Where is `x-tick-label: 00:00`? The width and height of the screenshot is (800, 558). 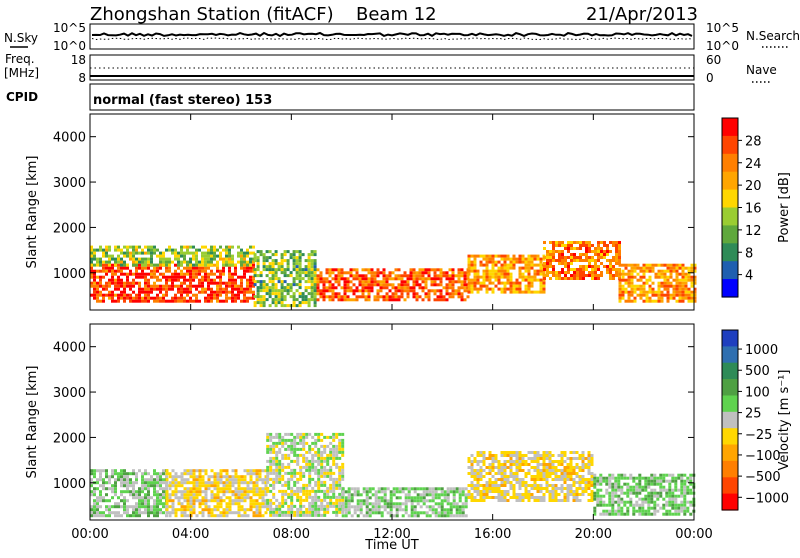
x-tick-label: 00:00 is located at coordinates (89, 534).